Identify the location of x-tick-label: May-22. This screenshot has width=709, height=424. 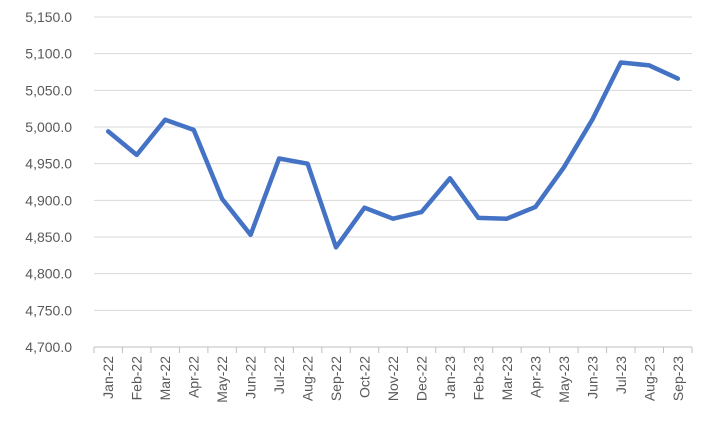
(222, 379).